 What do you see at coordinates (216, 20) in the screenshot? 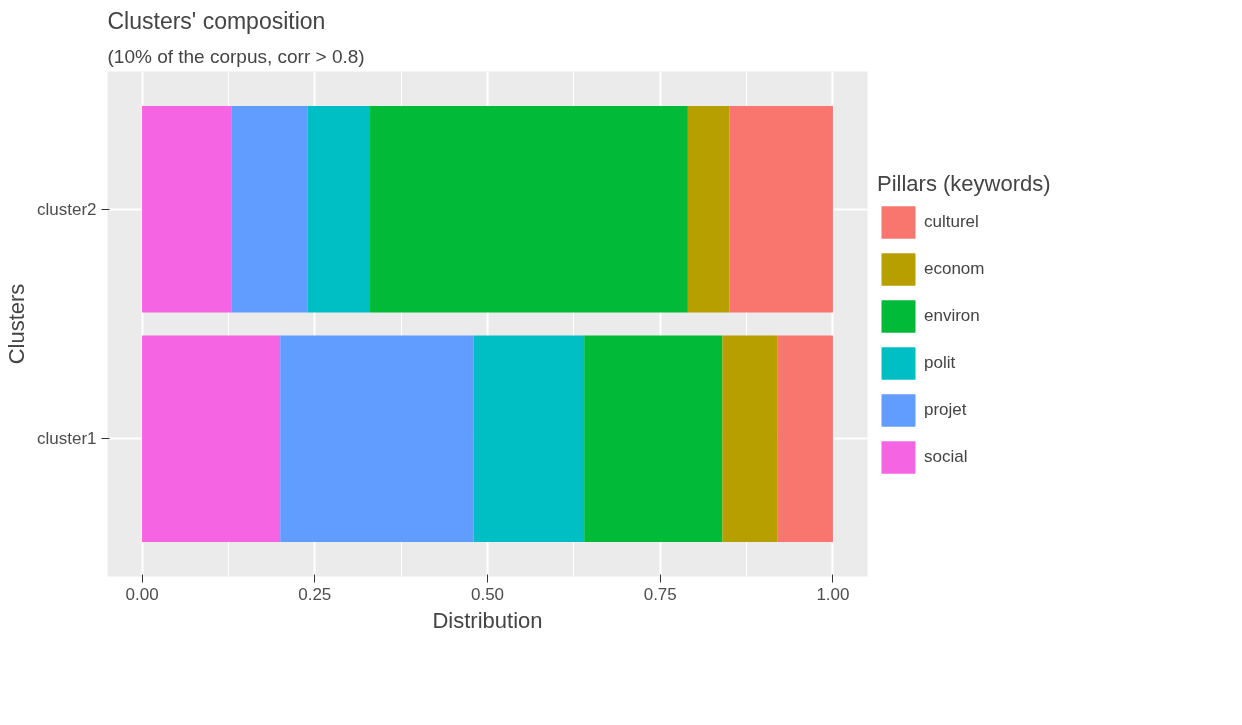
I see `chart-title: Clusters' composition` at bounding box center [216, 20].